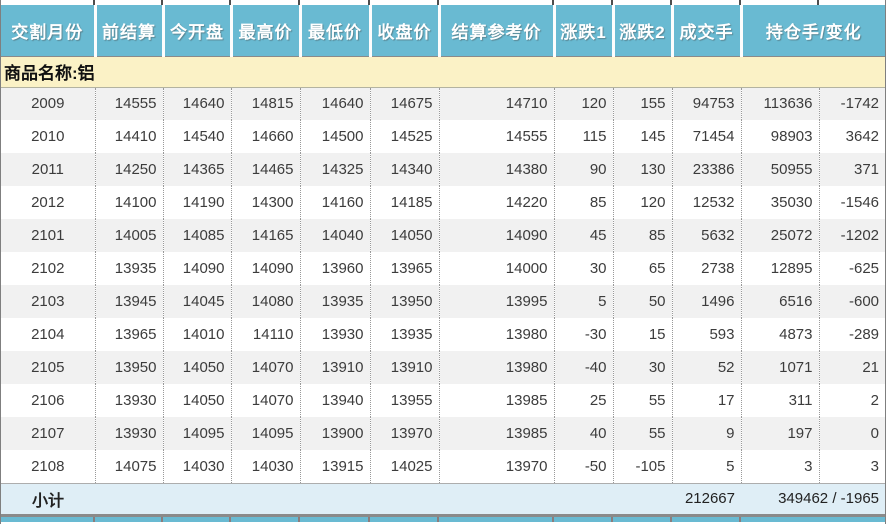  Describe the element at coordinates (642, 103) in the screenshot. I see `cell-change2: 155` at that location.